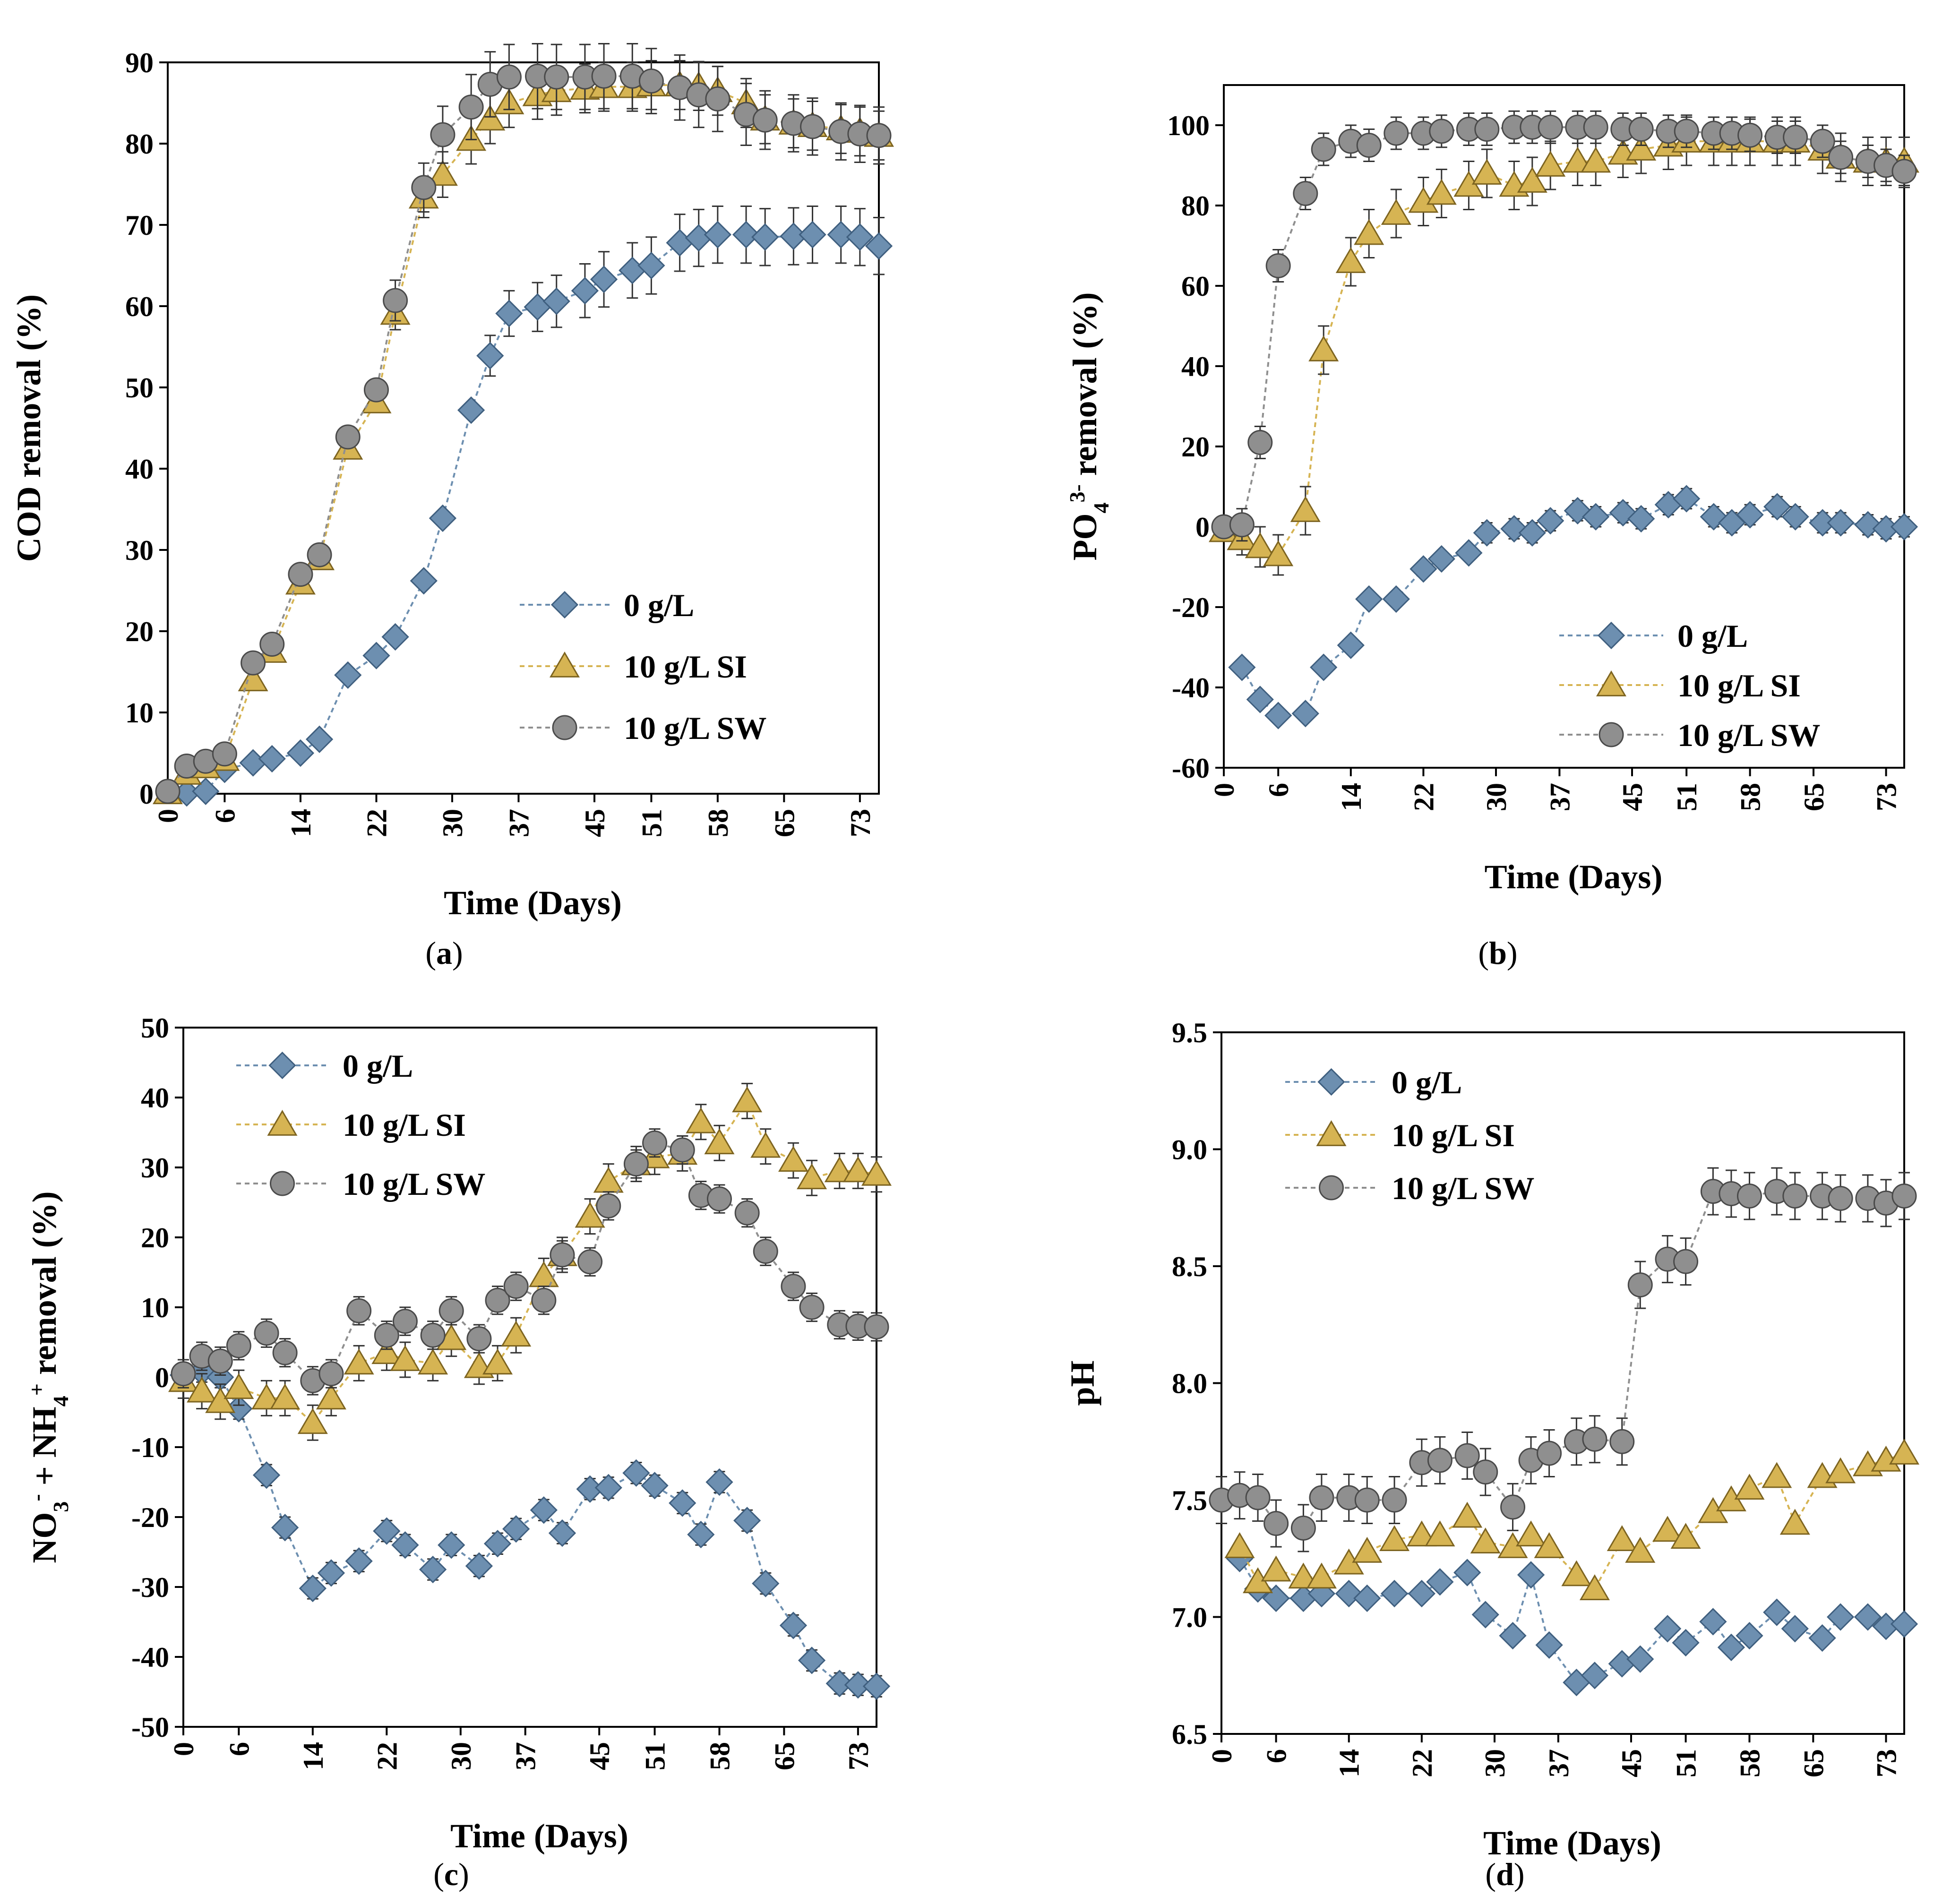  Describe the element at coordinates (1276, 1756) in the screenshot. I see `x-tick-label: 6` at that location.